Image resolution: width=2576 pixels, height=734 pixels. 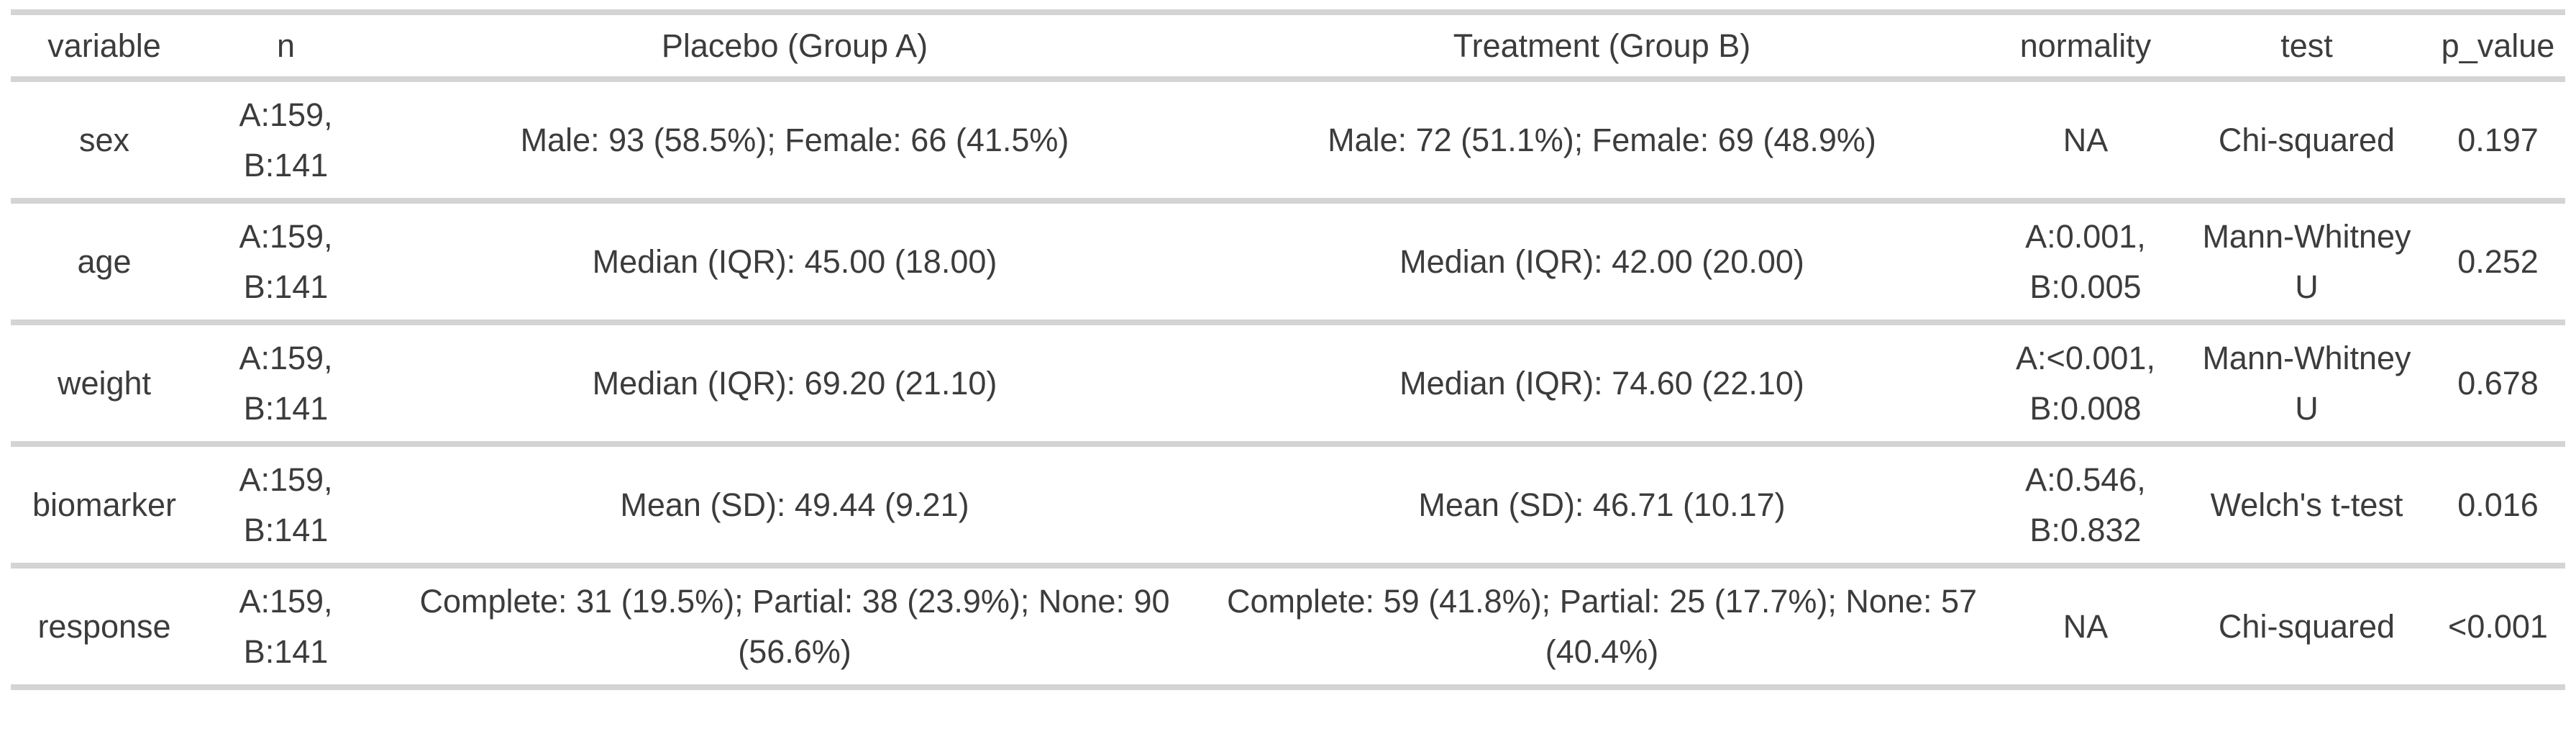 I want to click on column-header-treatment: Treatment (Group B), so click(x=1602, y=46).